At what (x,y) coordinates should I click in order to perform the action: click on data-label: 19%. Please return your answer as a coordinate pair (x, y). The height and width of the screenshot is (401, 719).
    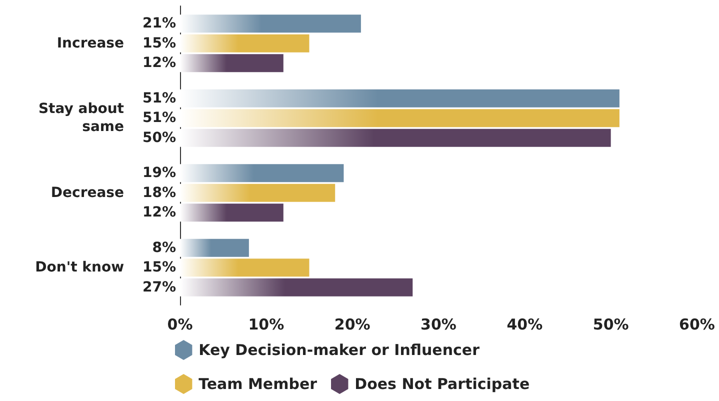
    Looking at the image, I should click on (159, 173).